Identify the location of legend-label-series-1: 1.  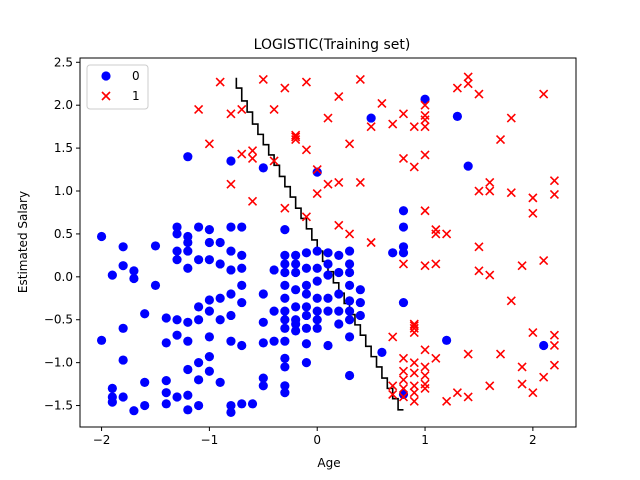
(136, 96).